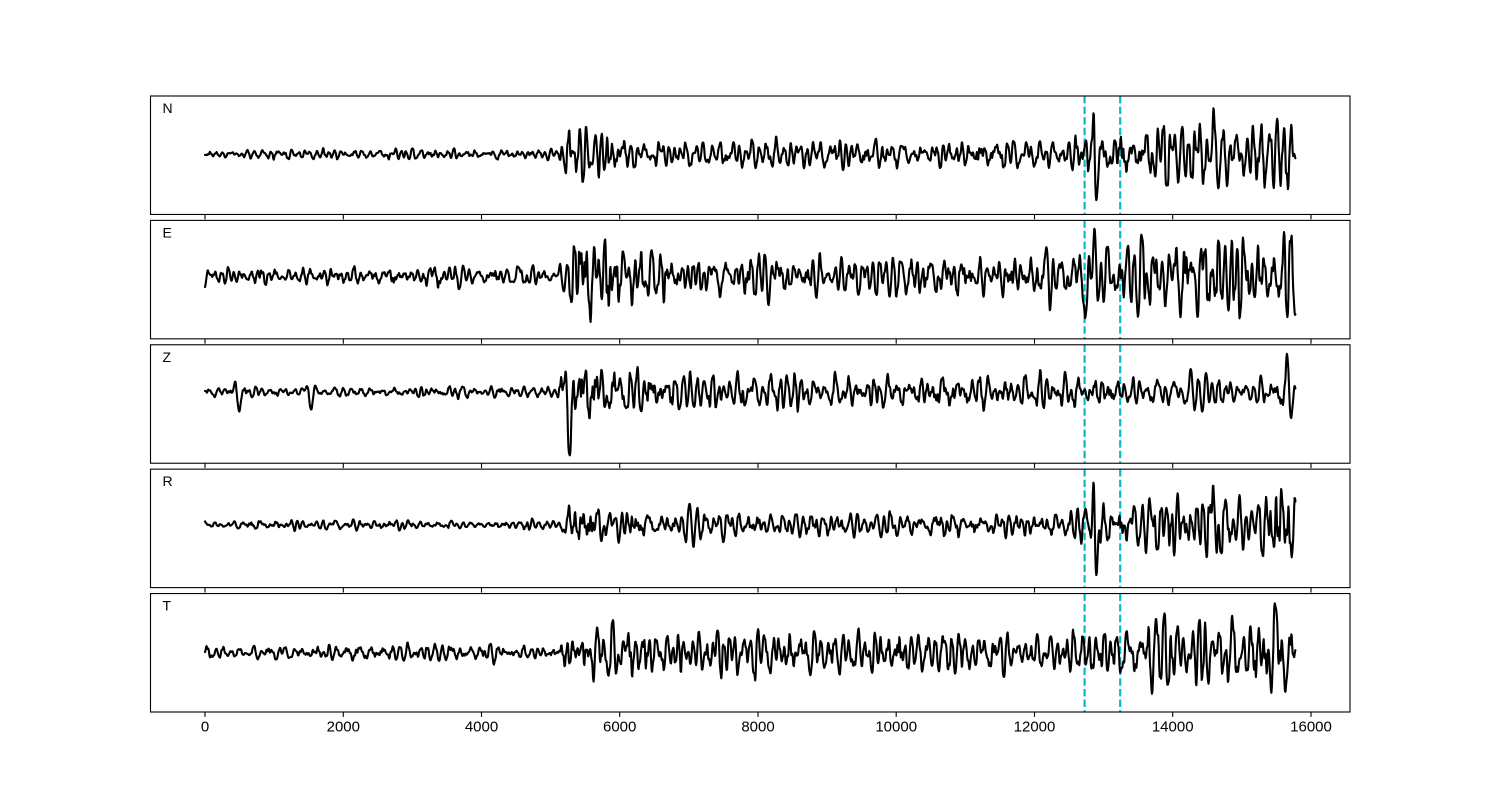 This screenshot has width=1500, height=800. Describe the element at coordinates (896, 727) in the screenshot. I see `svg-text: 10000` at that location.